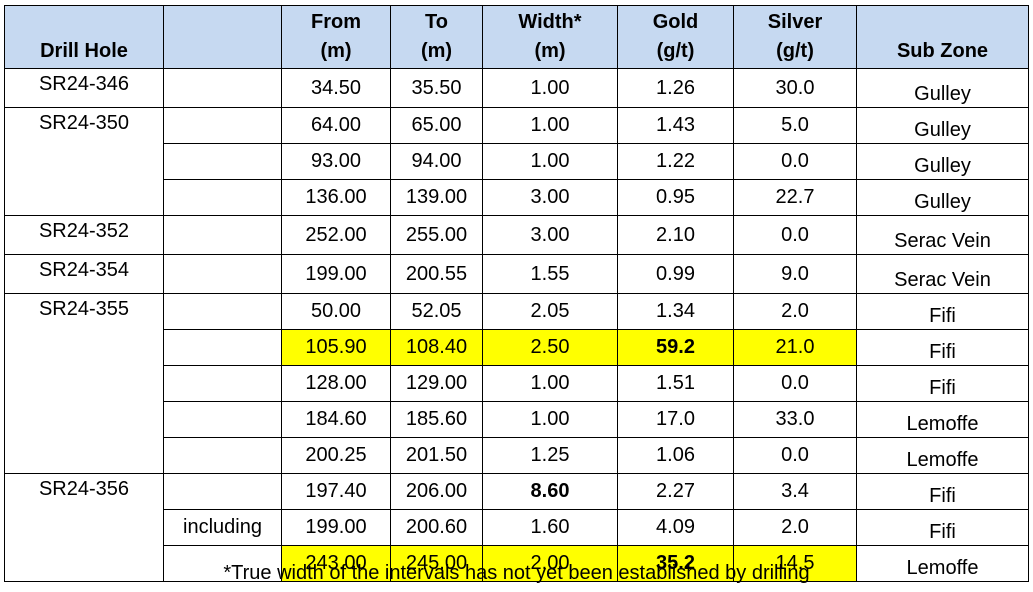  Describe the element at coordinates (222, 37) in the screenshot. I see `column-header` at that location.